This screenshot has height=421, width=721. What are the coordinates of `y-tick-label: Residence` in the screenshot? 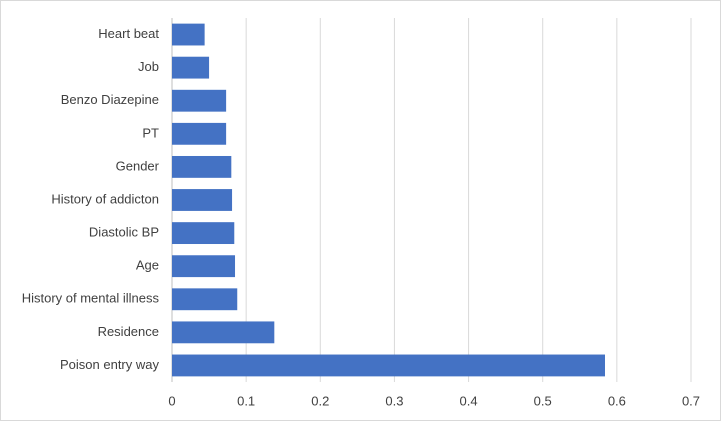 It's located at (128, 331).